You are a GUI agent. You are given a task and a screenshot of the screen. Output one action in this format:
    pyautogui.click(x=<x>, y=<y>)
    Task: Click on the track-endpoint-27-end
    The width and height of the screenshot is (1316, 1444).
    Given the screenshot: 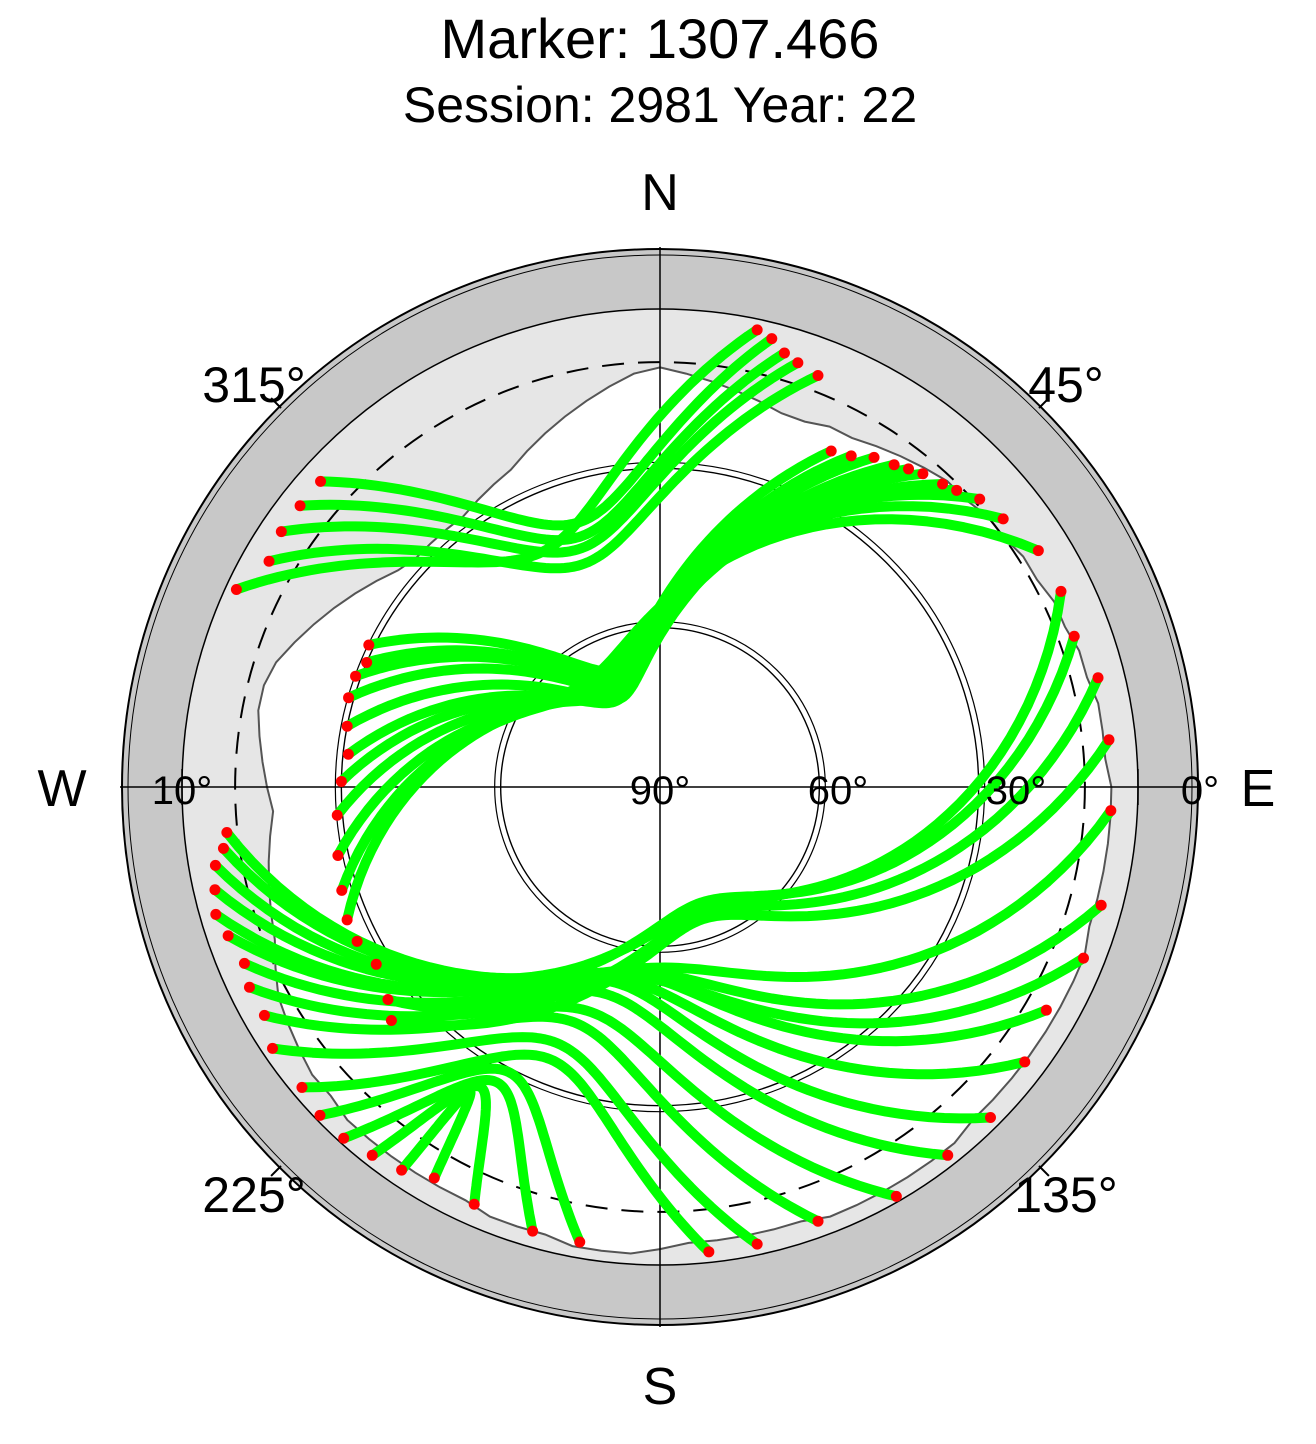 What is the action you would take?
    pyautogui.click(x=320, y=1115)
    